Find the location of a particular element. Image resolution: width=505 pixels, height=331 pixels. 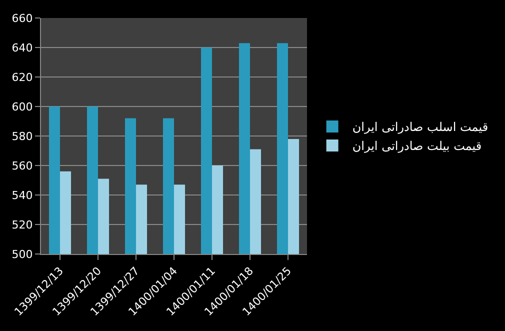

y-tick-label: 560 is located at coordinates (22, 165).